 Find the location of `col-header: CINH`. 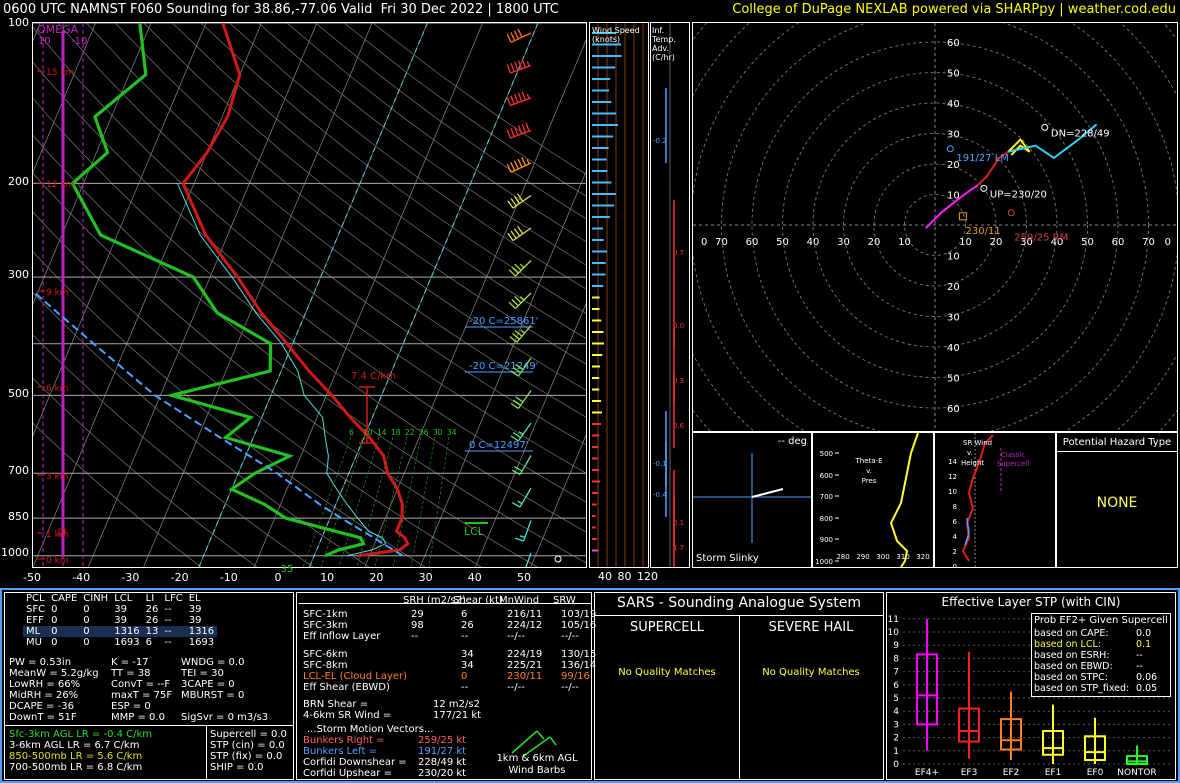

col-header: CINH is located at coordinates (96, 598).